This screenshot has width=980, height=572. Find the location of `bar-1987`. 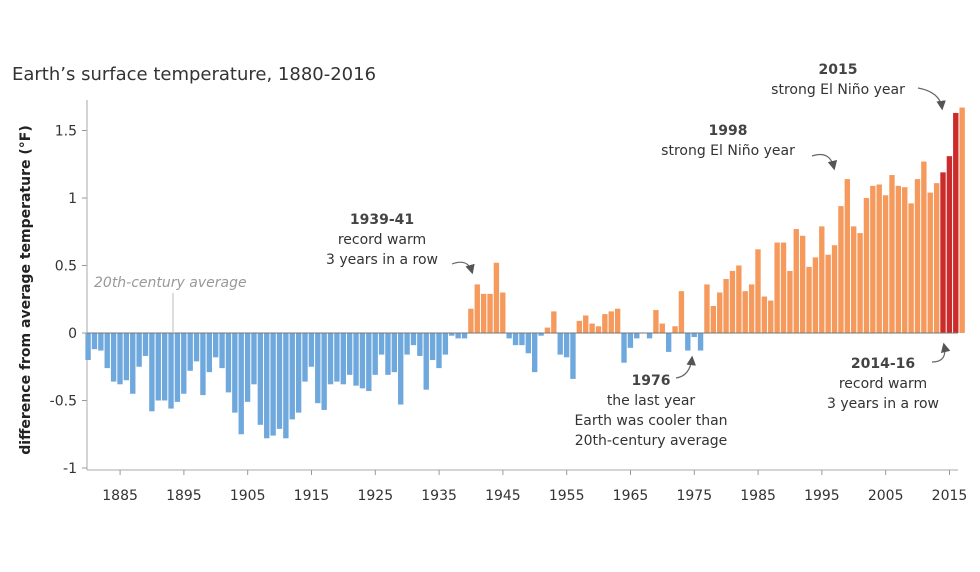

bar-1987 is located at coordinates (771, 316).